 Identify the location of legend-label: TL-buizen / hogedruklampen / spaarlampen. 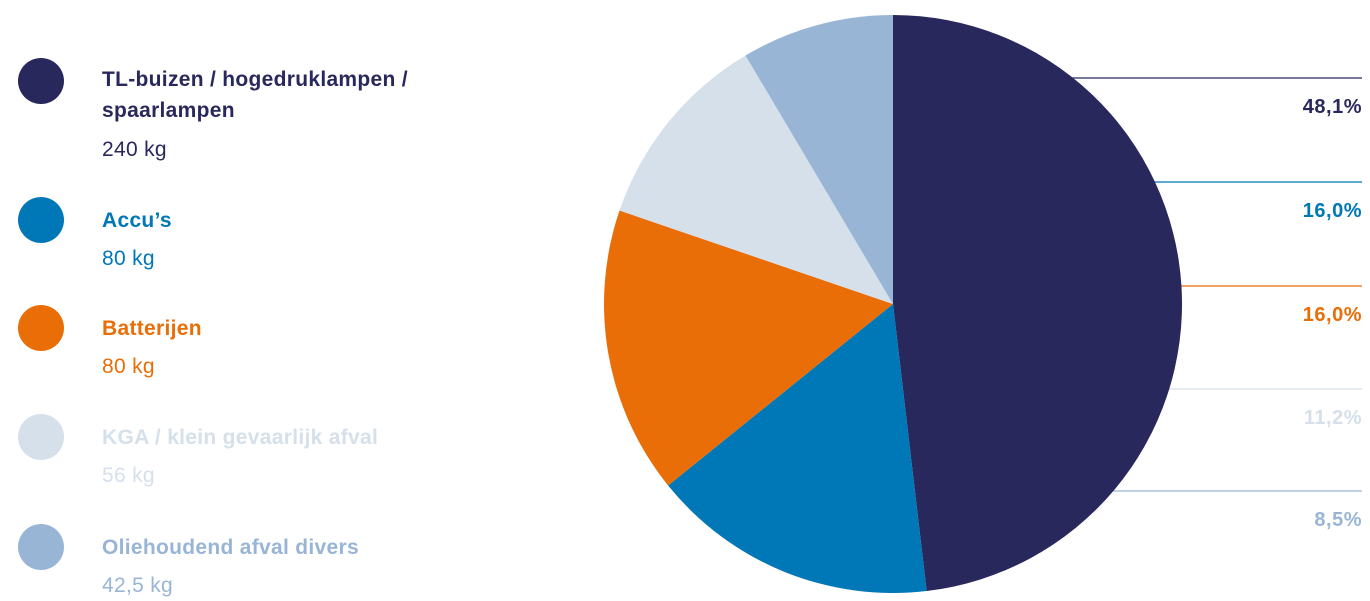
(255, 95).